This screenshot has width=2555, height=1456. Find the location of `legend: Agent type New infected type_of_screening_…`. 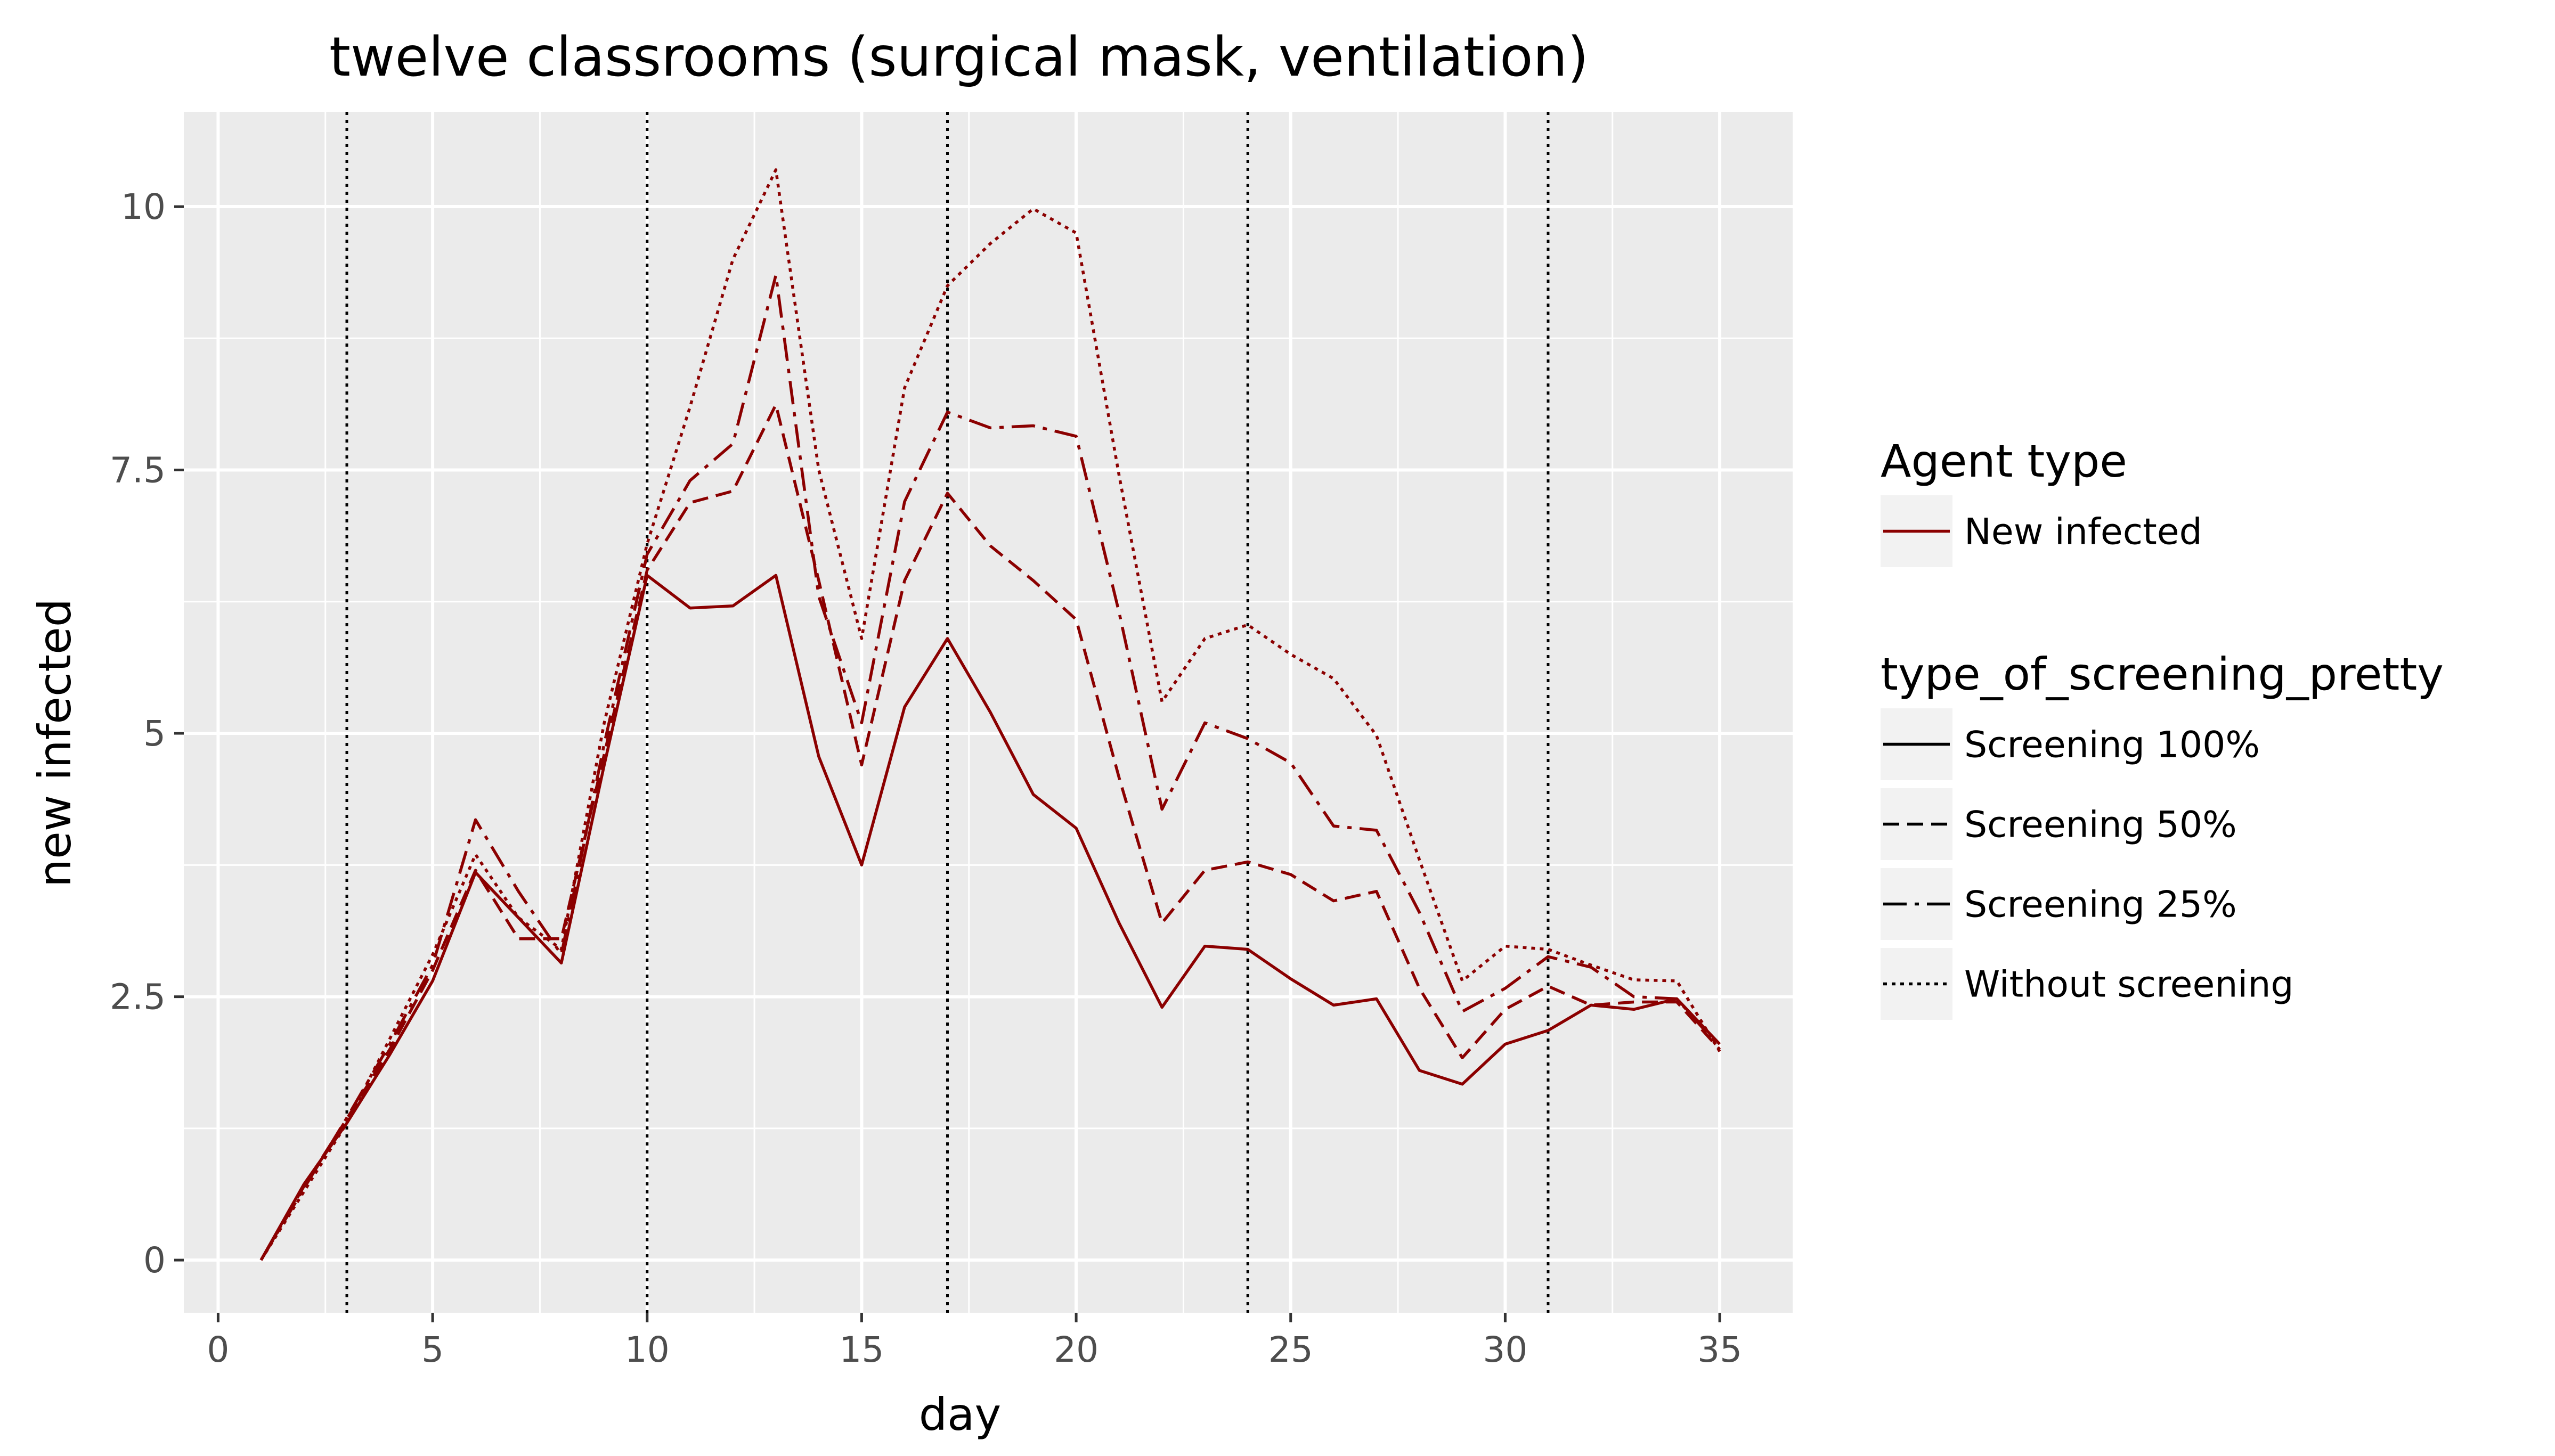

legend: Agent type New infected type_of_screening_… is located at coordinates (2162, 727).